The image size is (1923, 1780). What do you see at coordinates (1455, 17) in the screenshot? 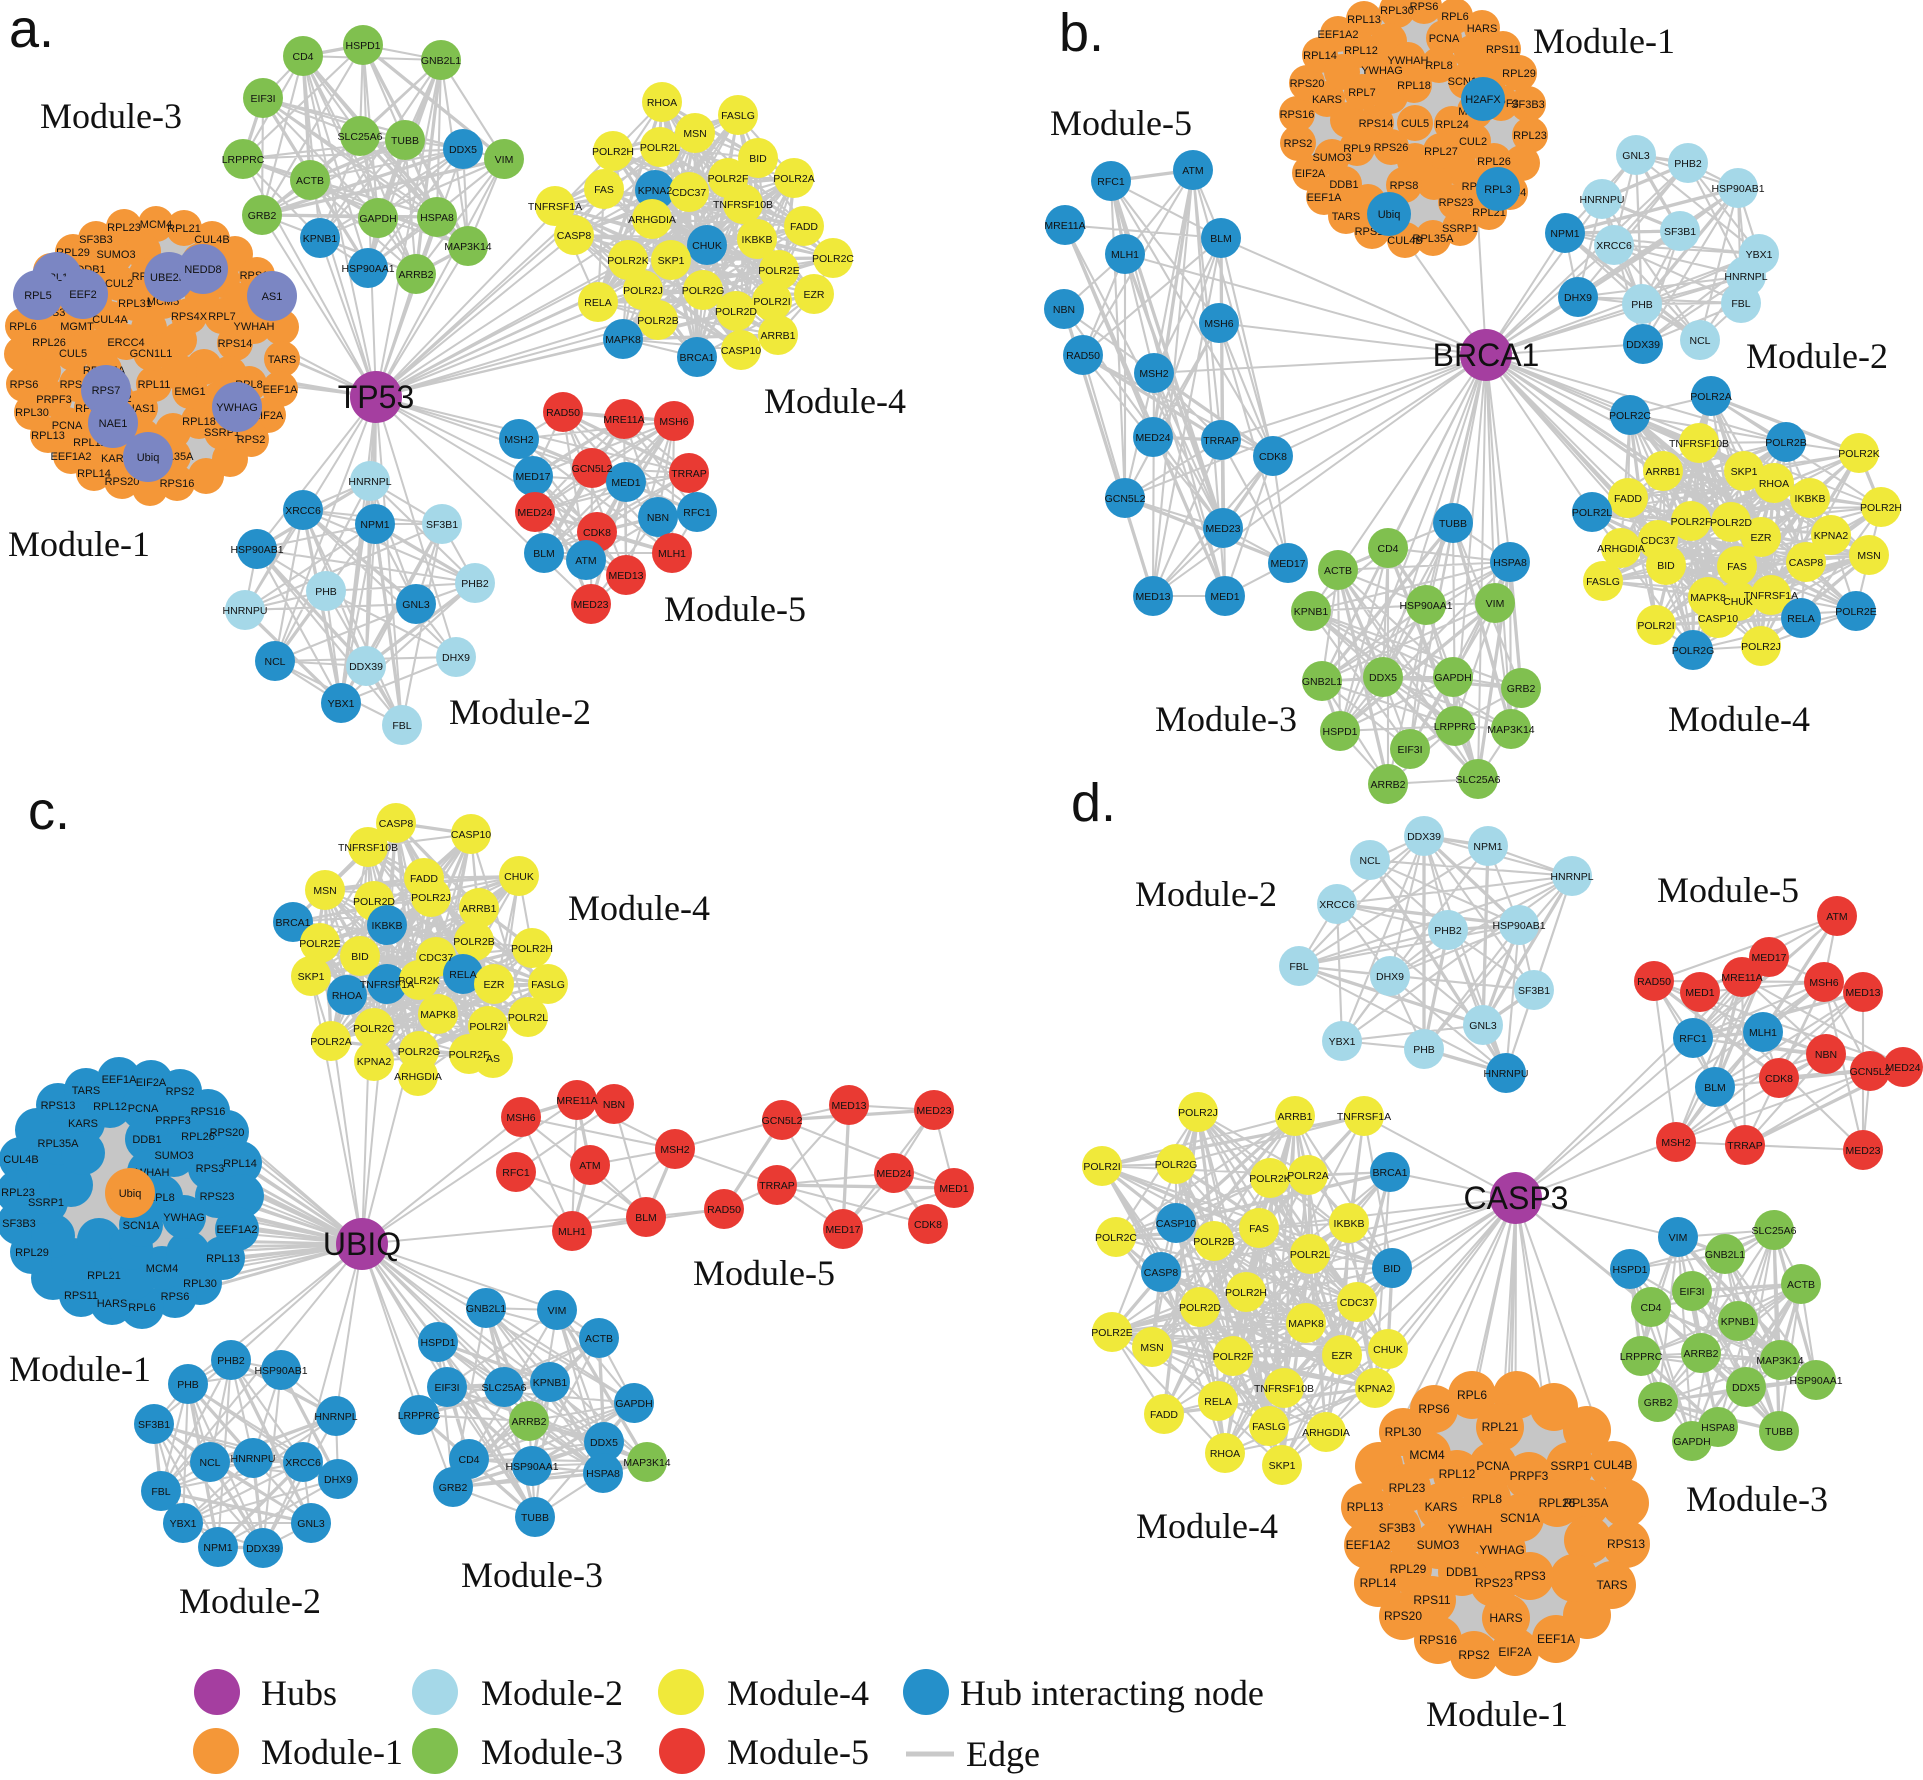
I see `svg-text: RPL6` at bounding box center [1455, 17].